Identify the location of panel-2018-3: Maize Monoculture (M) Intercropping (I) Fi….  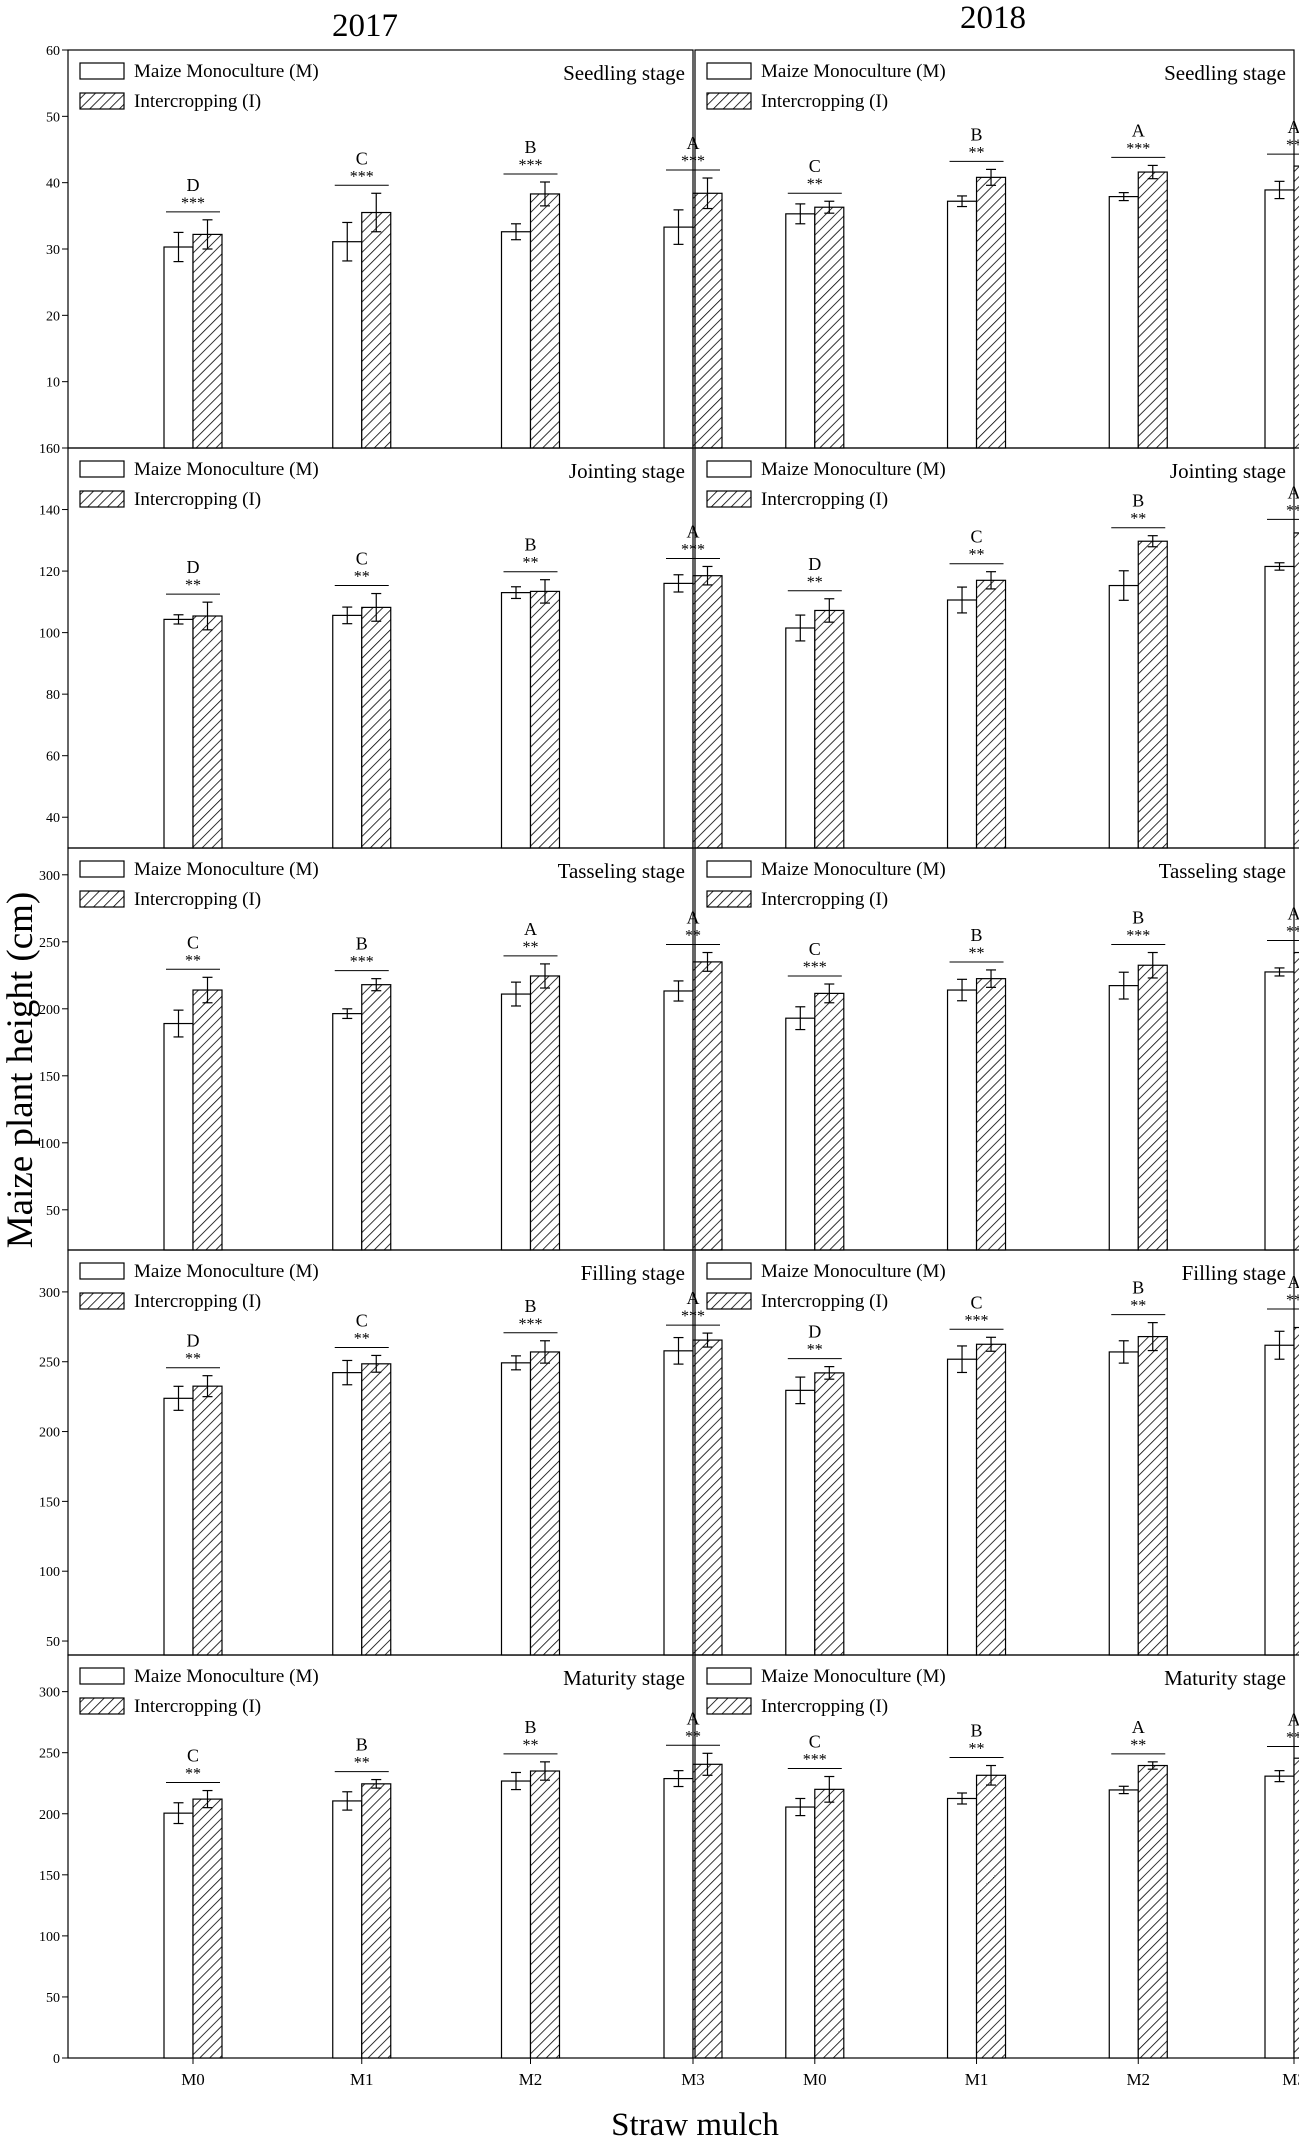
(996, 1452).